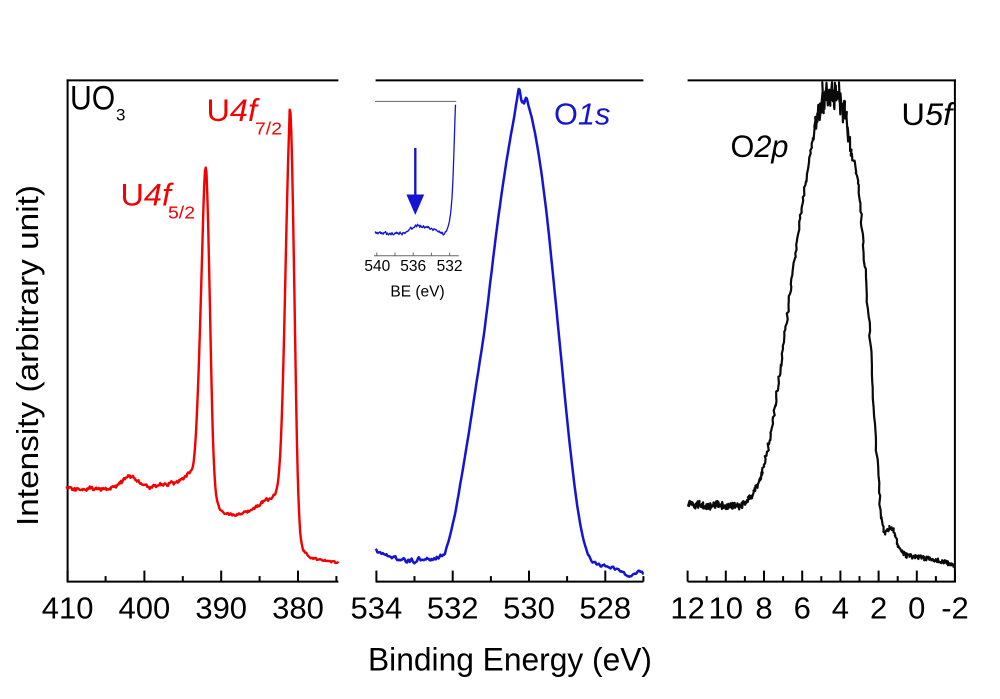  I want to click on svg-text: UO, so click(92, 98).